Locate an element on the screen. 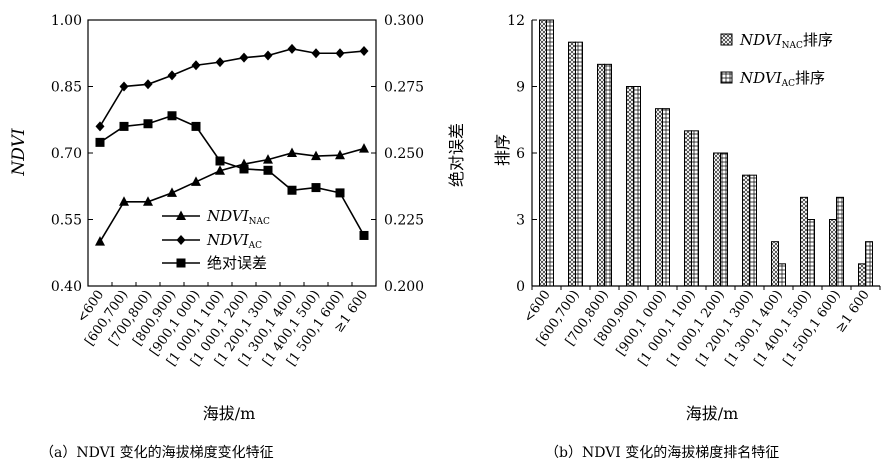 The width and height of the screenshot is (894, 470). a-right-ylabel: 绝对误差 is located at coordinates (456, 155).